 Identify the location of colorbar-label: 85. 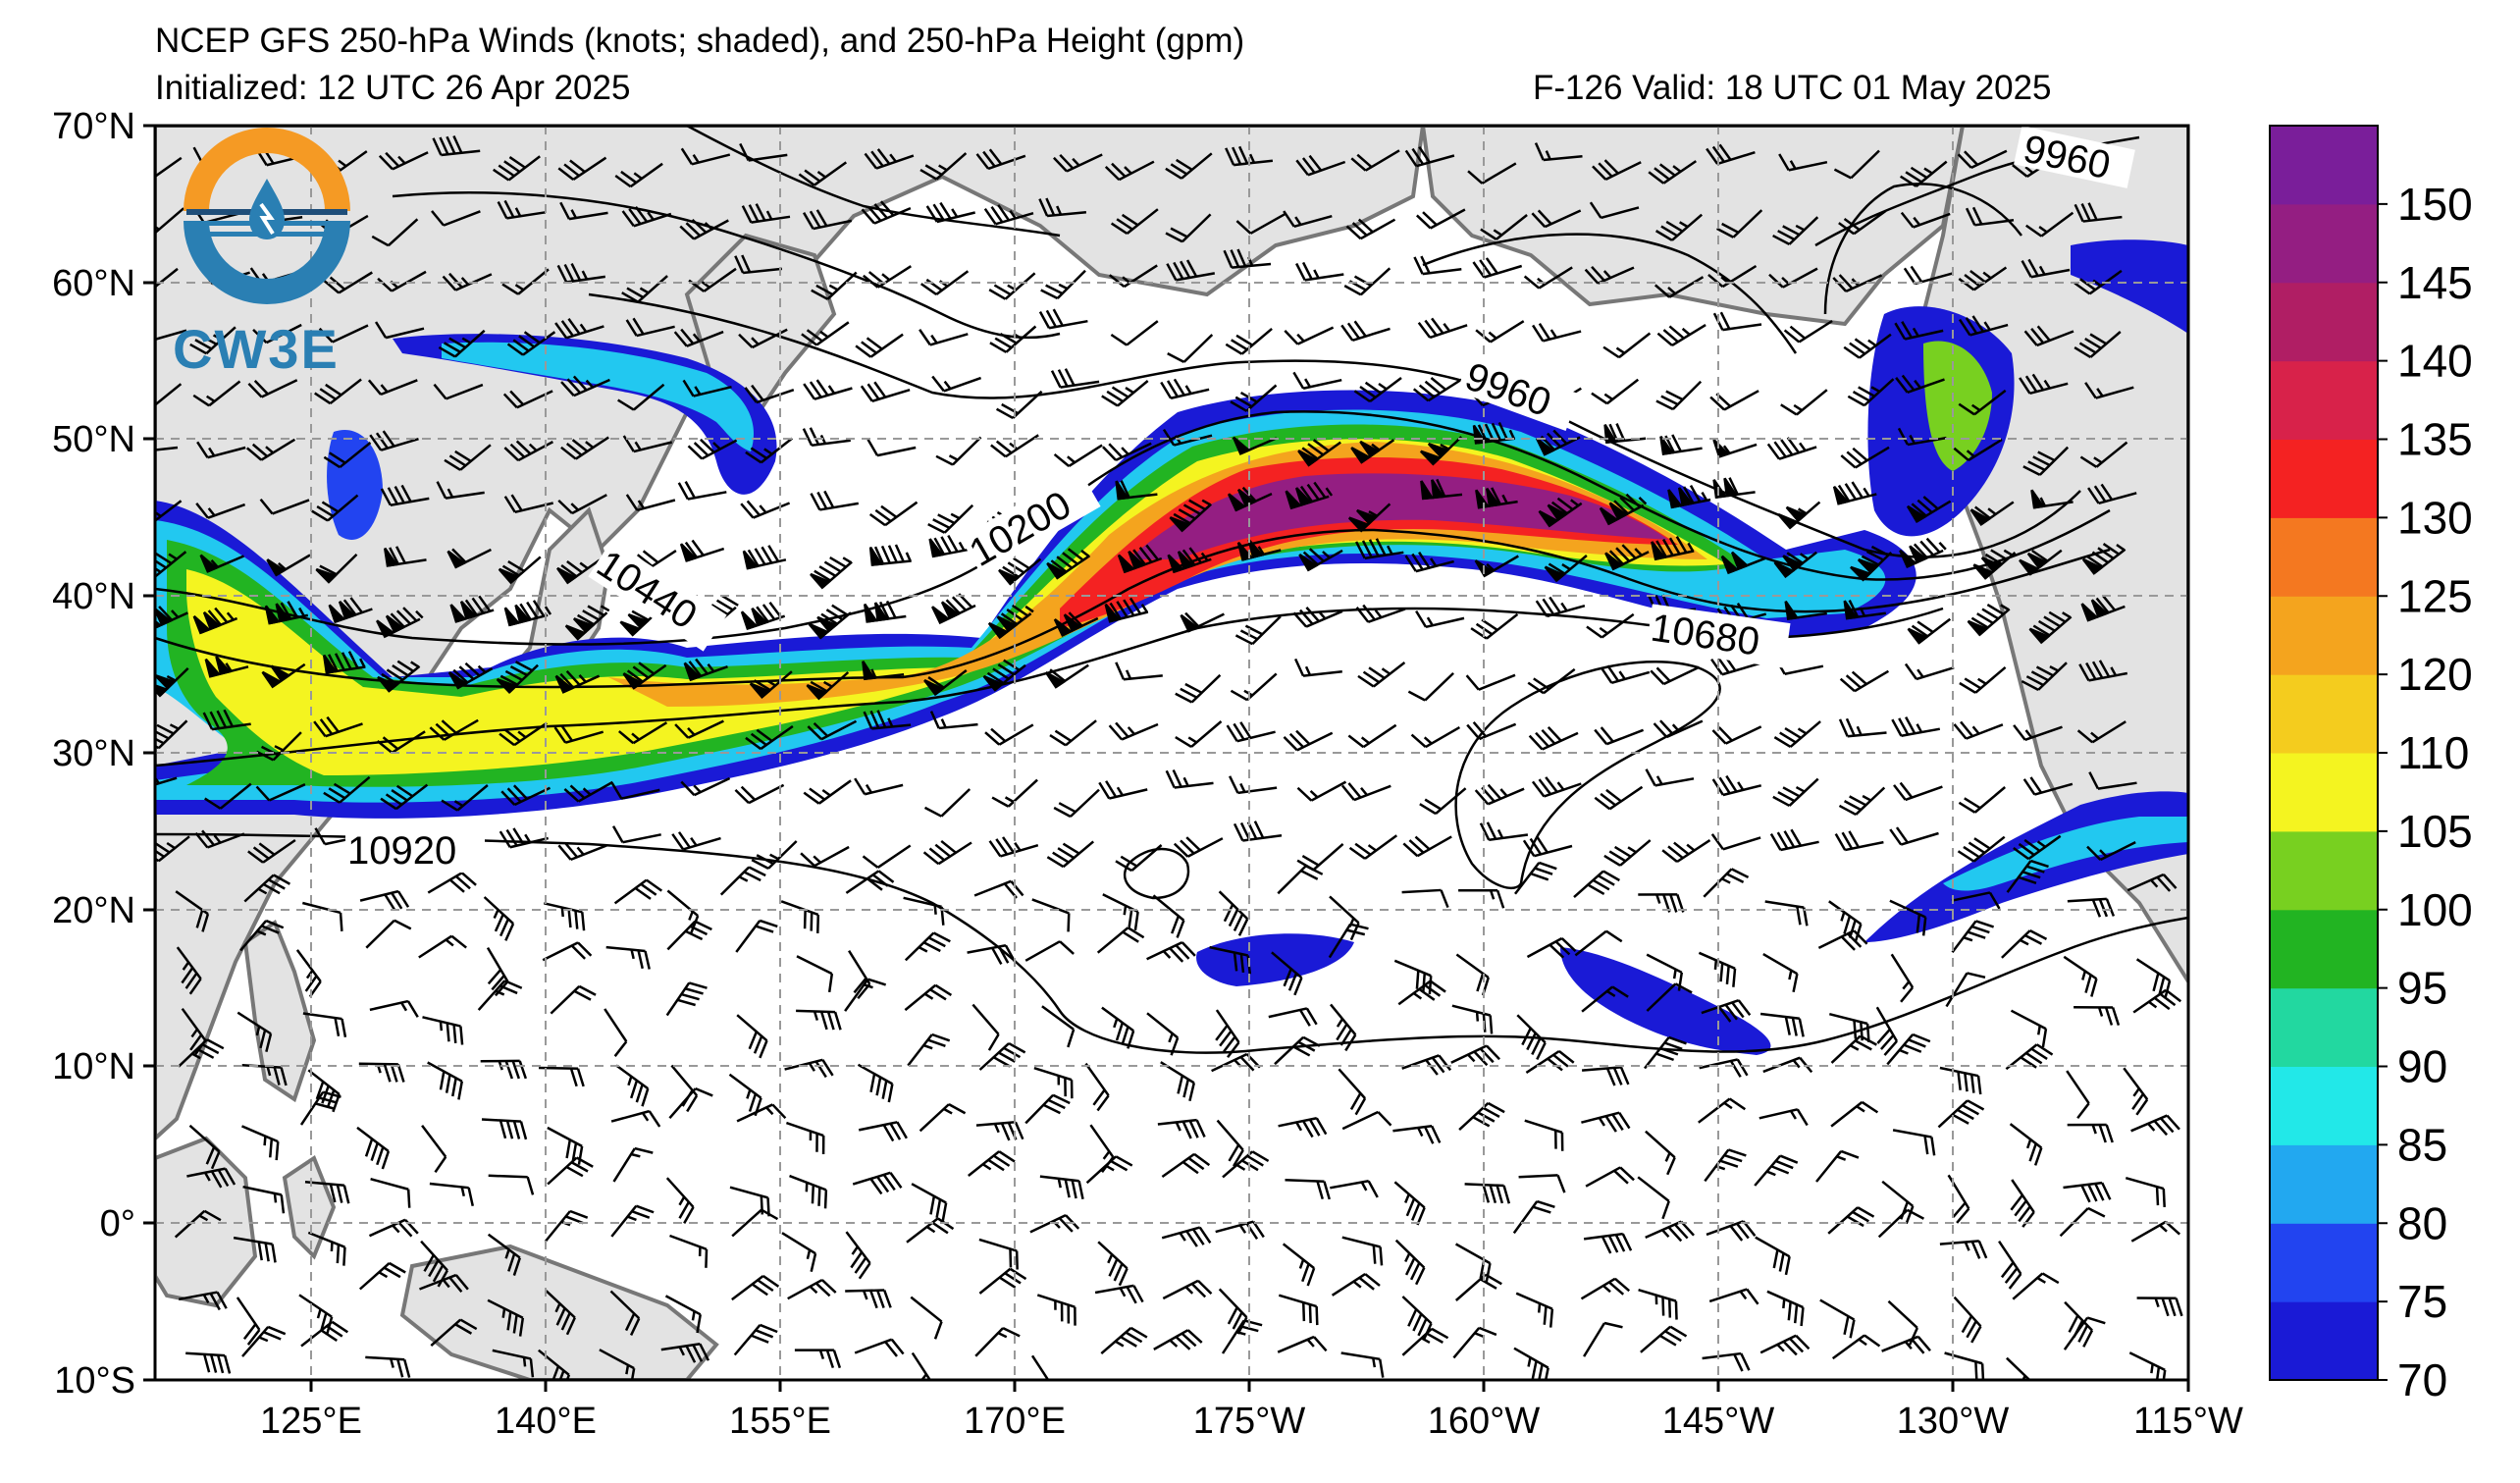
(2422, 1145).